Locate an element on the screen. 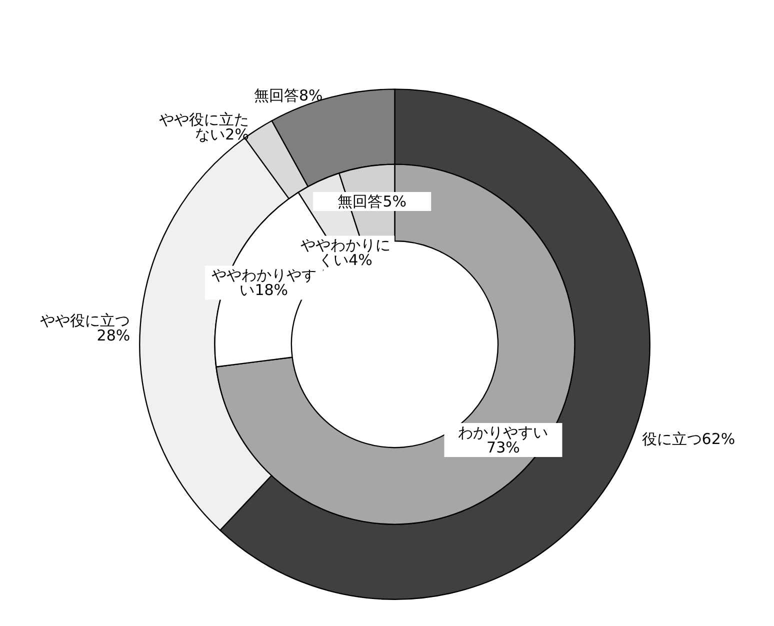 The height and width of the screenshot is (626, 774). slice-label: 無回答8% is located at coordinates (288, 95).